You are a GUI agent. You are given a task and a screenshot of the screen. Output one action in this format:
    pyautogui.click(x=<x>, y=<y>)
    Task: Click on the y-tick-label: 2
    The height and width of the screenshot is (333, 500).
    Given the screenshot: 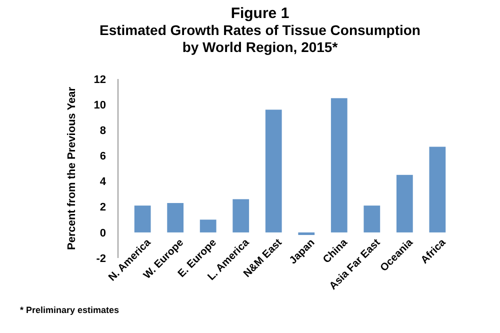 What is the action you would take?
    pyautogui.click(x=103, y=208)
    